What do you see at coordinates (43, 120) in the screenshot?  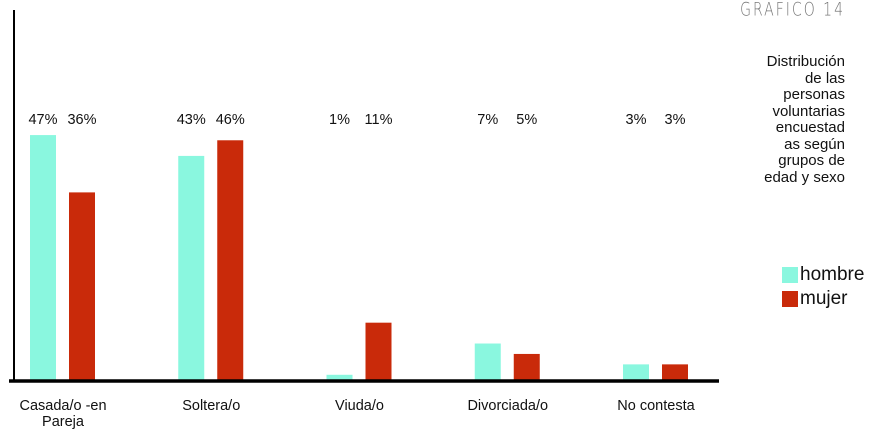 I see `value-label: 47%` at bounding box center [43, 120].